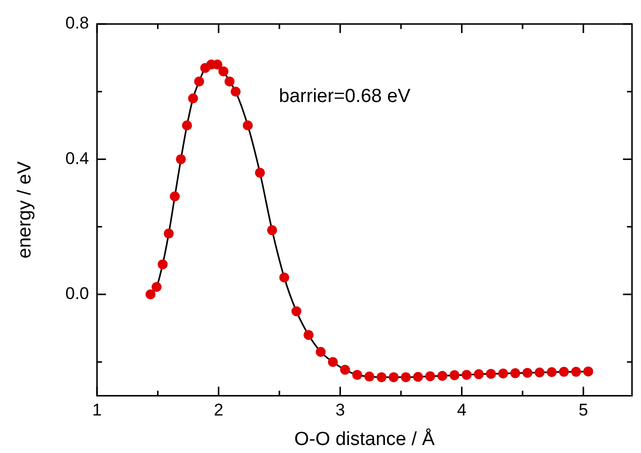 Image resolution: width=641 pixels, height=453 pixels. I want to click on x-tick-label: 3, so click(340, 410).